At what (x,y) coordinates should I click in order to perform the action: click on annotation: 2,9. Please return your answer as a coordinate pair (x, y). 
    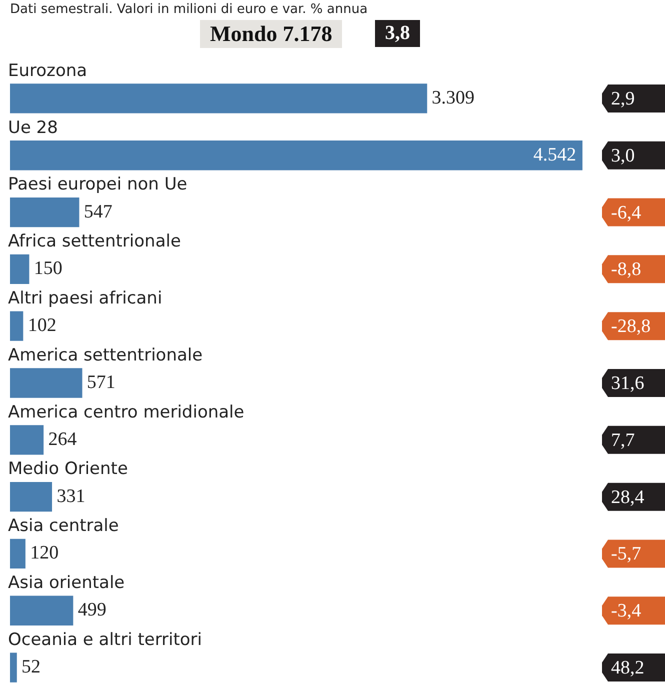
    Looking at the image, I should click on (623, 99).